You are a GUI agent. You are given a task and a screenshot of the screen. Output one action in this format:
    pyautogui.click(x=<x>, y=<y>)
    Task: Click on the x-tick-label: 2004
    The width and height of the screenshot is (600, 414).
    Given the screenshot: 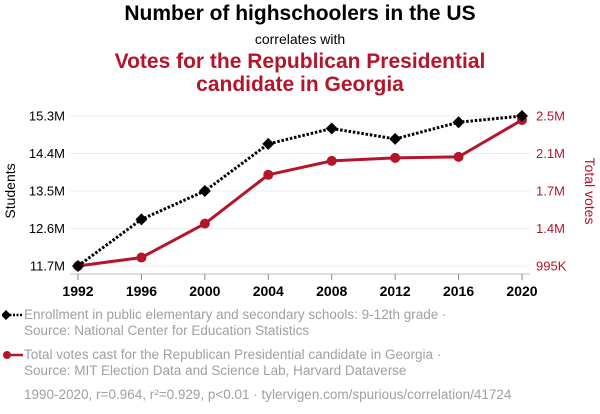 What is the action you would take?
    pyautogui.click(x=268, y=291)
    